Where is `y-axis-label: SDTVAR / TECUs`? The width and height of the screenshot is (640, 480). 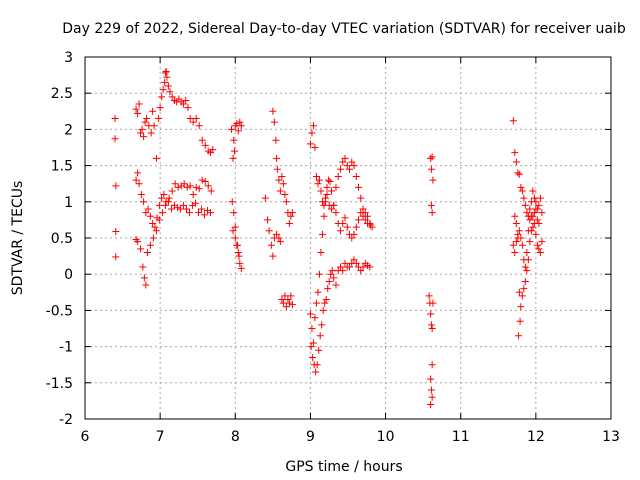 y-axis-label: SDTVAR / TECUs is located at coordinates (18, 238).